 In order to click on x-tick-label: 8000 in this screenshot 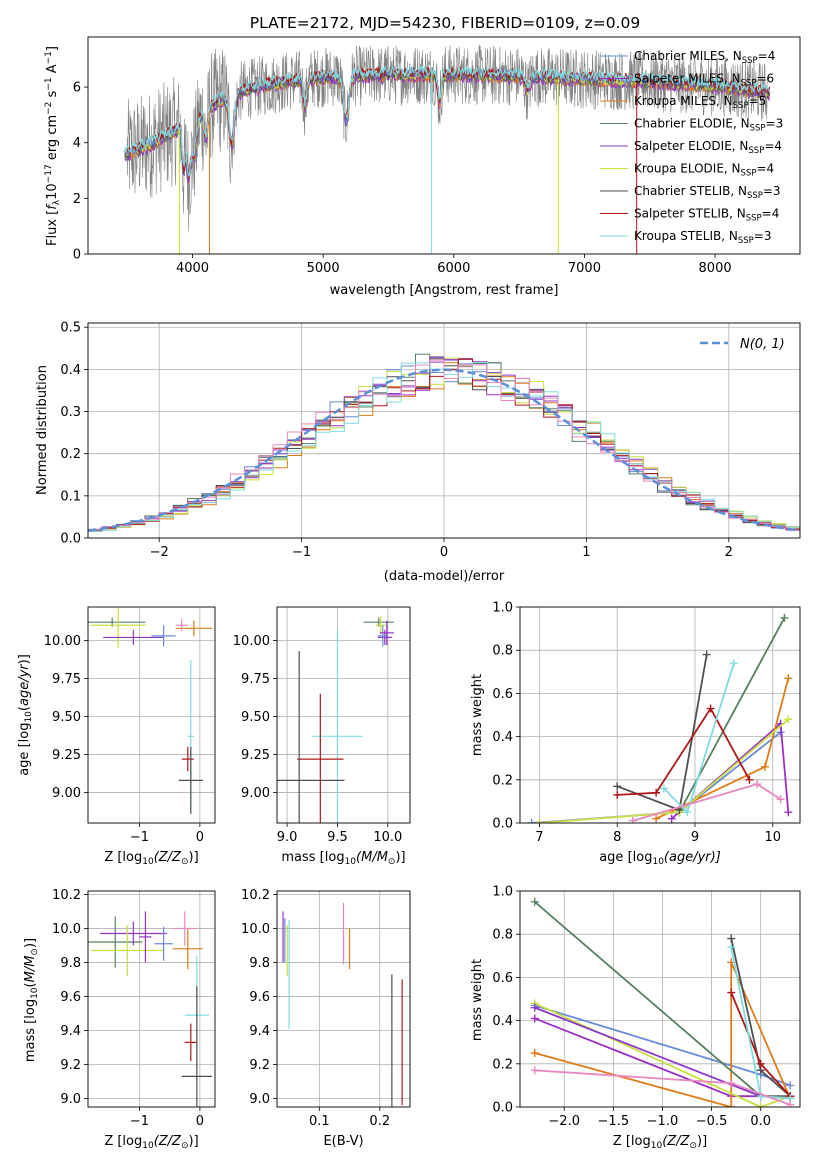, I will do `click(715, 268)`.